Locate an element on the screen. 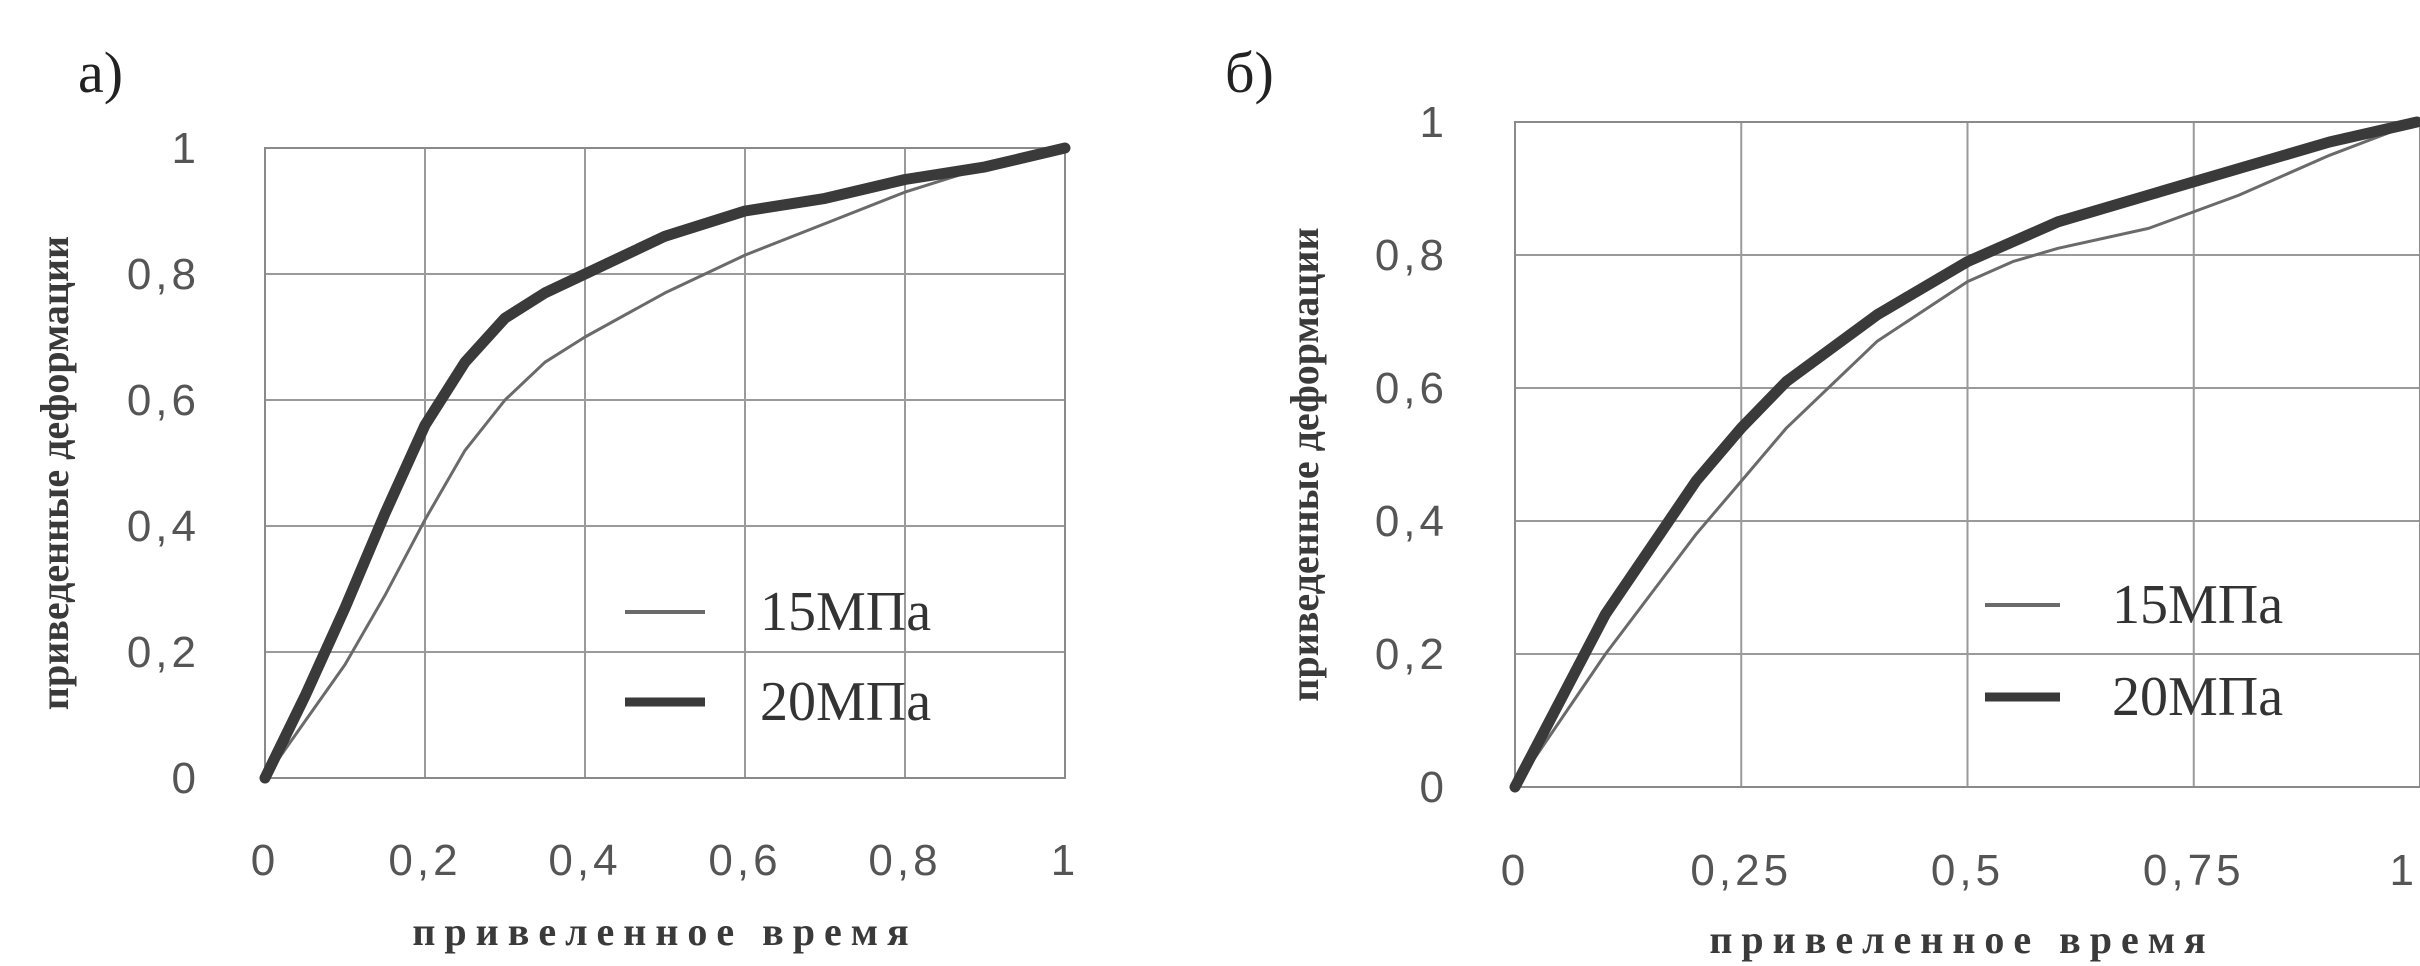 The height and width of the screenshot is (966, 2420). x-tick-label: 0,4 is located at coordinates (584, 860).